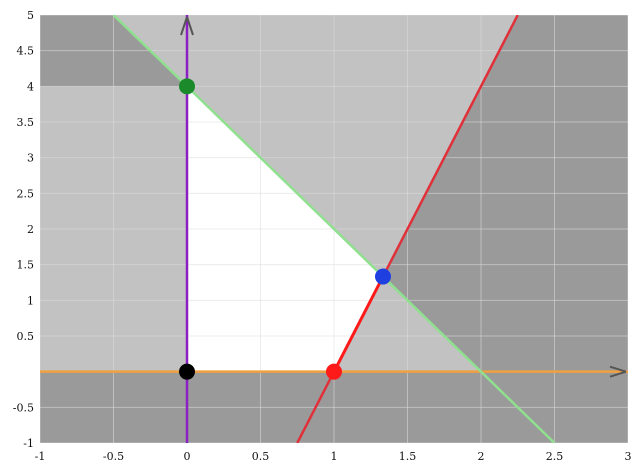 The height and width of the screenshot is (471, 633). What do you see at coordinates (30, 300) in the screenshot?
I see `y-tick-label: 1` at bounding box center [30, 300].